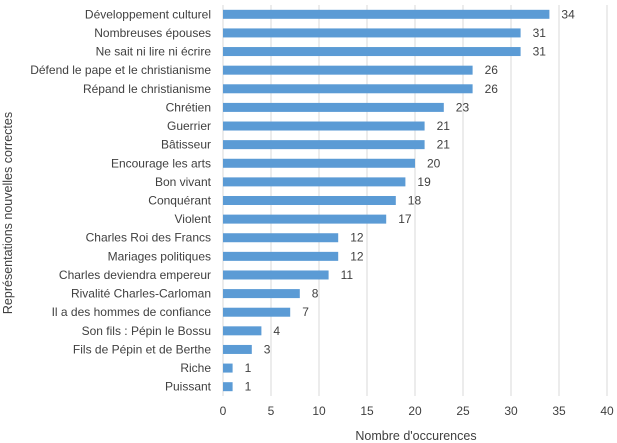 This screenshot has height=443, width=617. What do you see at coordinates (159, 256) in the screenshot?
I see `category-label: Mariages politiques` at bounding box center [159, 256].